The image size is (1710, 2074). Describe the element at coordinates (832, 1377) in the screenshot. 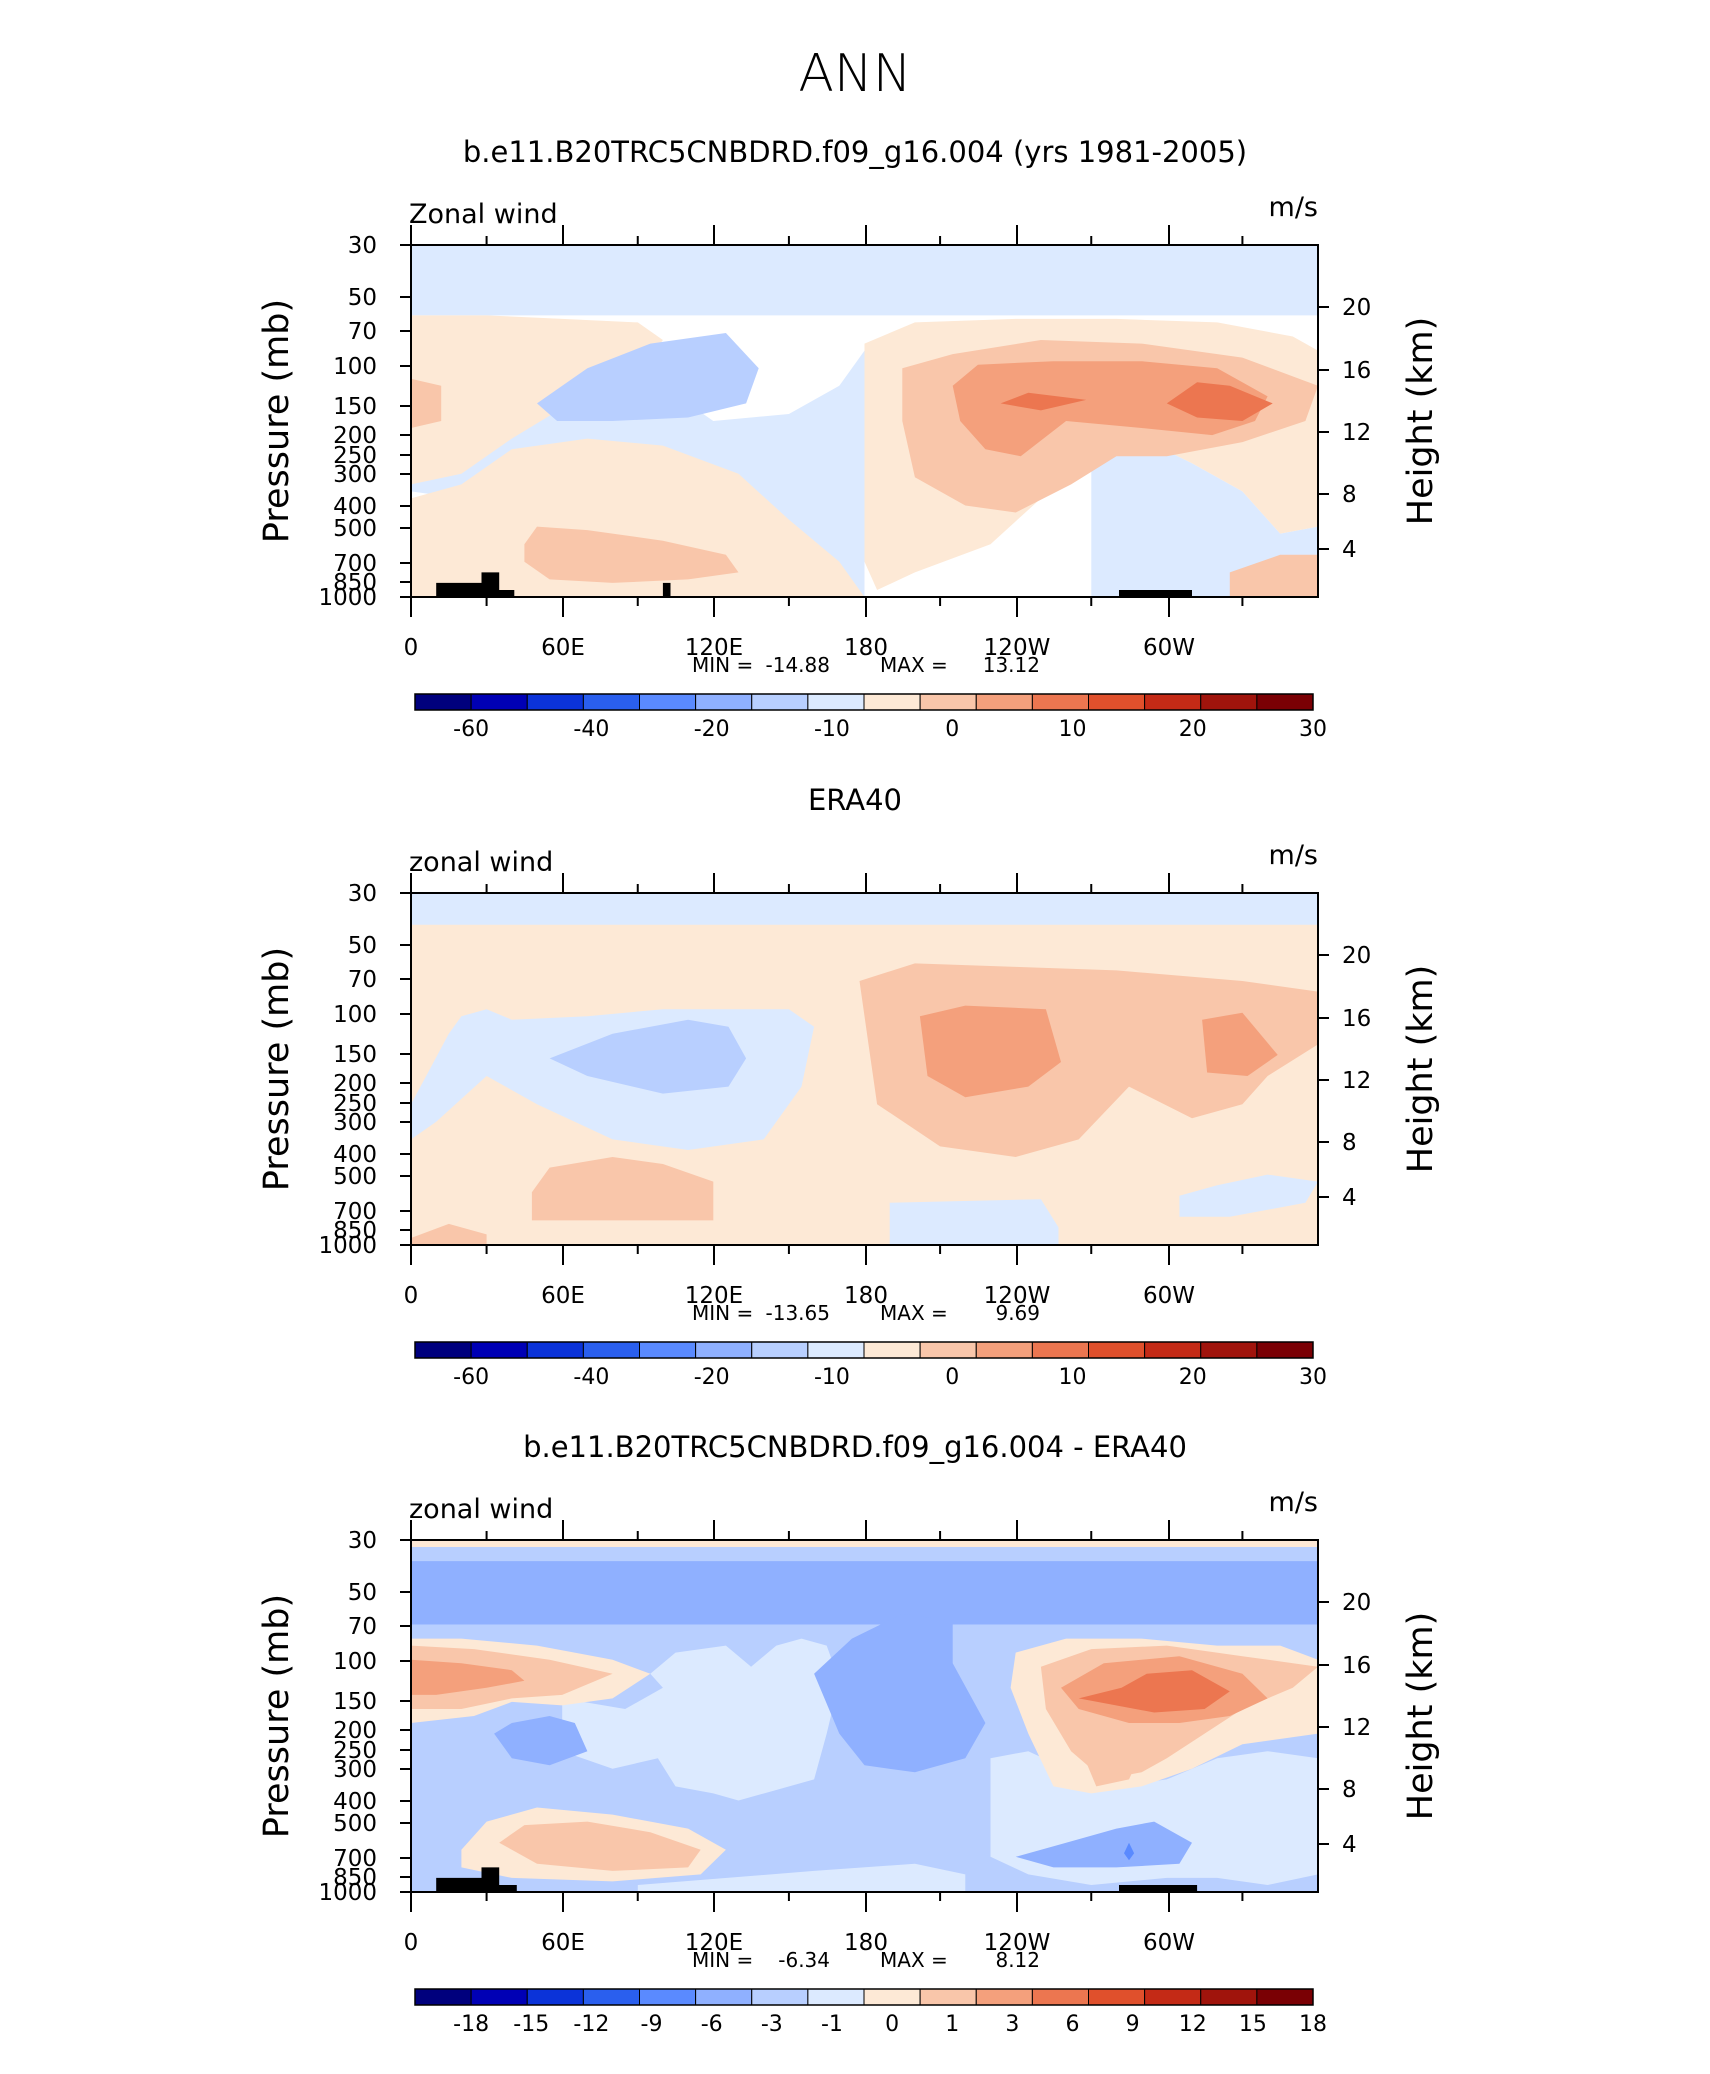

I see `colorbar-label: -10` at that location.